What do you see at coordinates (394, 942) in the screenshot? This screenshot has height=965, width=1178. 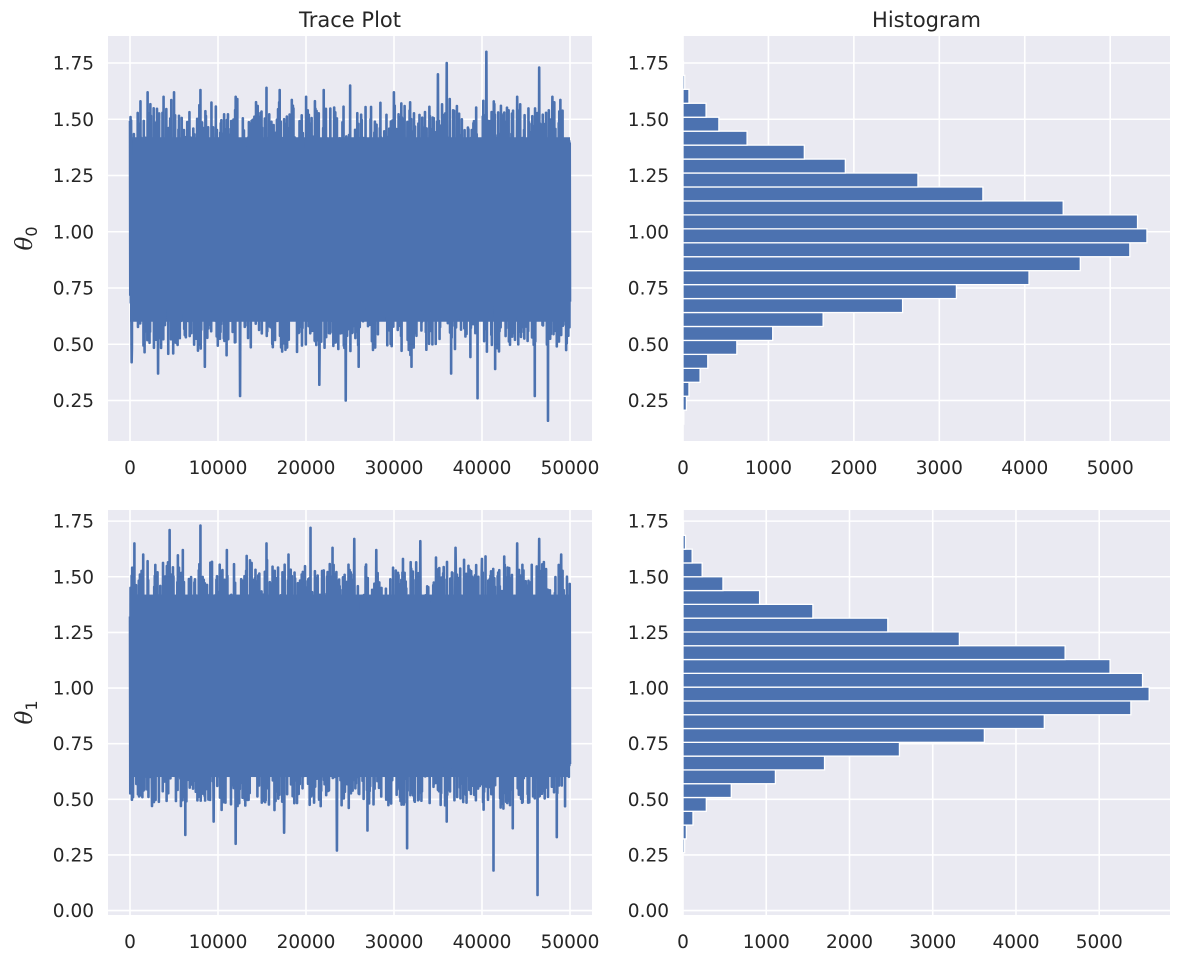 I see `x-tick-label: 30000` at bounding box center [394, 942].